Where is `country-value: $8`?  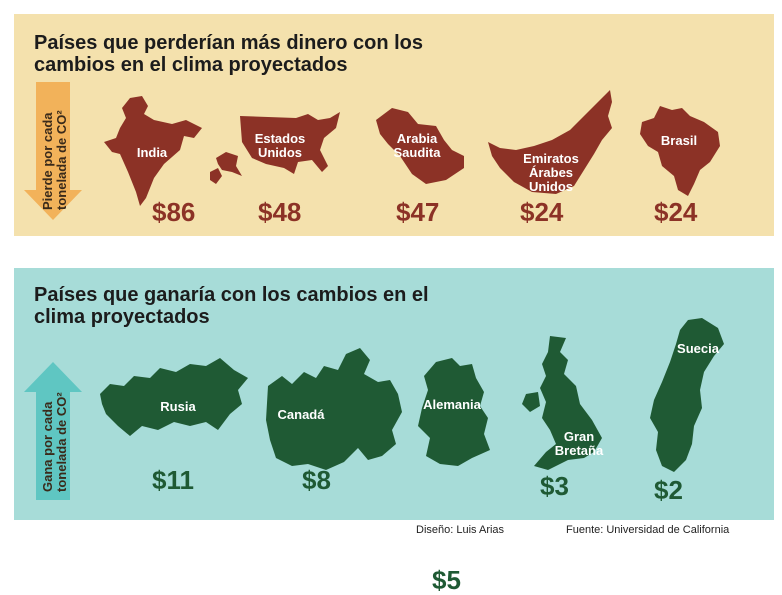 country-value: $8 is located at coordinates (316, 480).